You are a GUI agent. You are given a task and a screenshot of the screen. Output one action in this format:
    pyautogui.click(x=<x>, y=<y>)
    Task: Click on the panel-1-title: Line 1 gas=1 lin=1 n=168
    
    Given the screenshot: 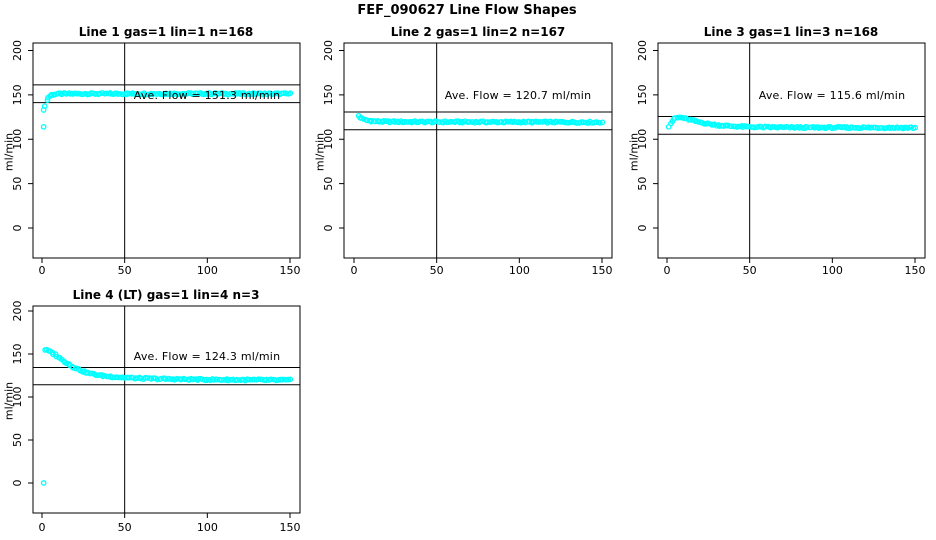 What is the action you would take?
    pyautogui.click(x=166, y=32)
    